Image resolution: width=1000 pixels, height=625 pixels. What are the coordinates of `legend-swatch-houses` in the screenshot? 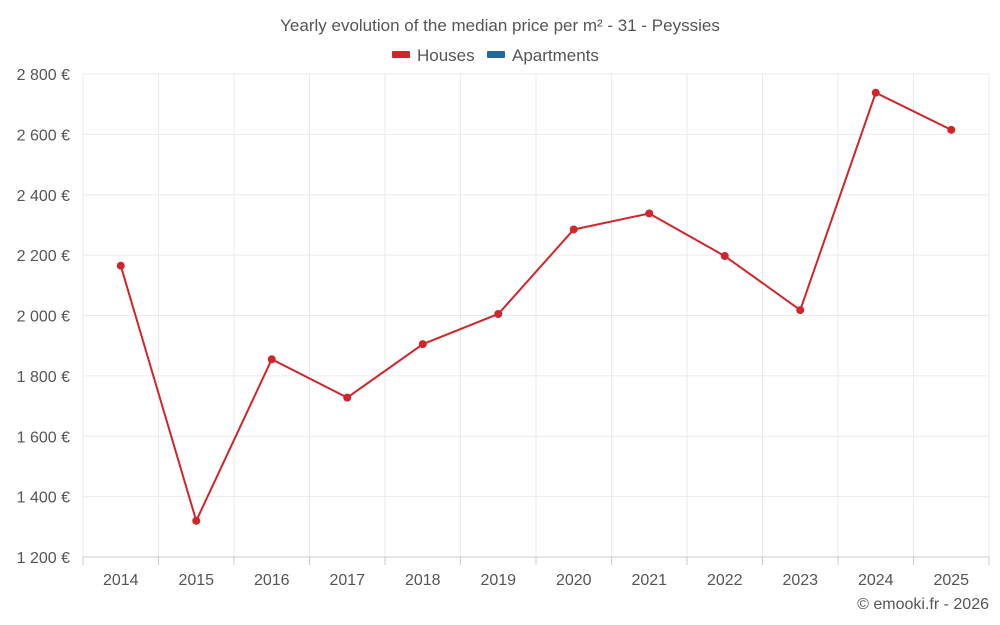 It's located at (401, 54).